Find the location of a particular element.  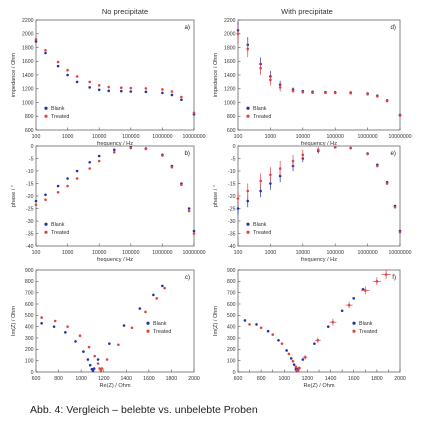

y-tick-label: -5 is located at coordinates (233, 159).